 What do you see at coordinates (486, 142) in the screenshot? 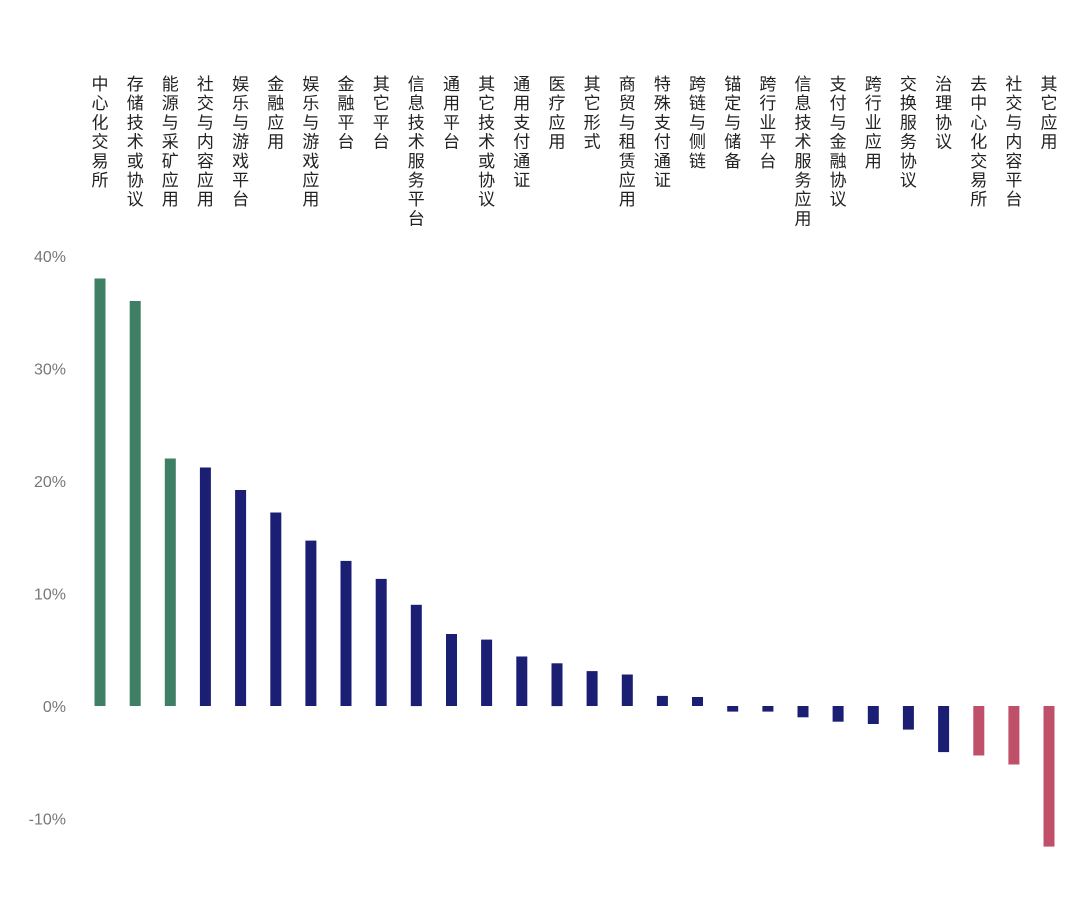
I see `category-label: 其它技术或协议` at bounding box center [486, 142].